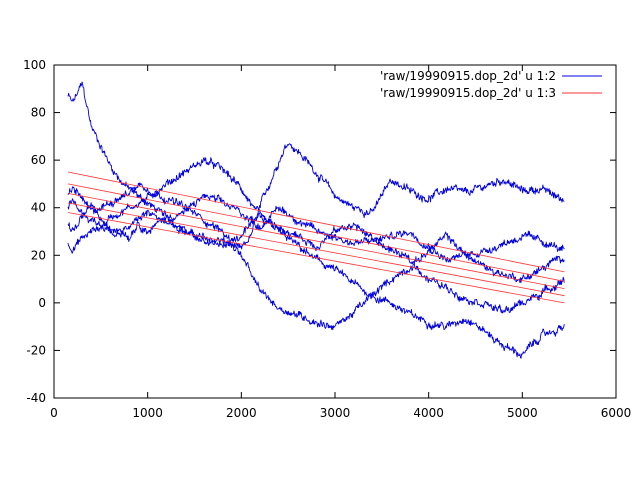 This screenshot has height=480, width=640. I want to click on x-tick-label: 2000, so click(241, 413).